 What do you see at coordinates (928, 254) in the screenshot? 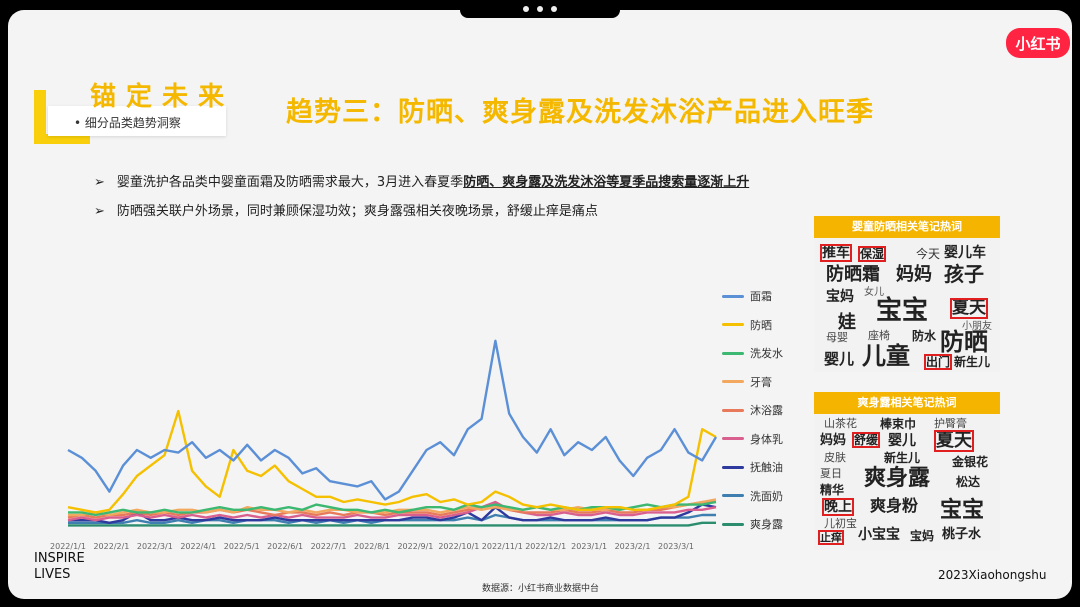
I see `cloud-word: 今天` at bounding box center [928, 254].